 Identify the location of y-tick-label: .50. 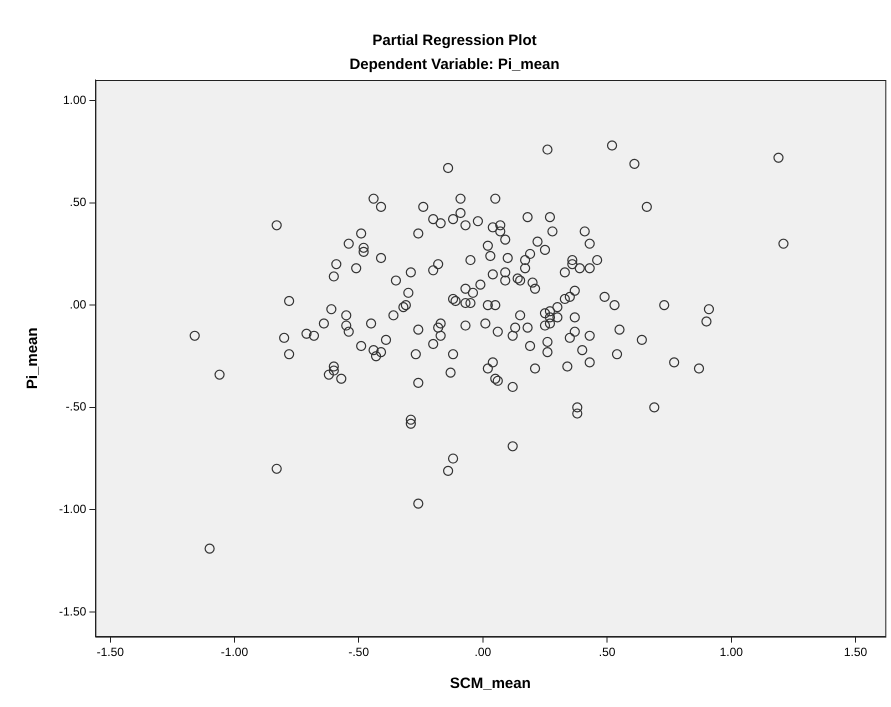
(78, 202).